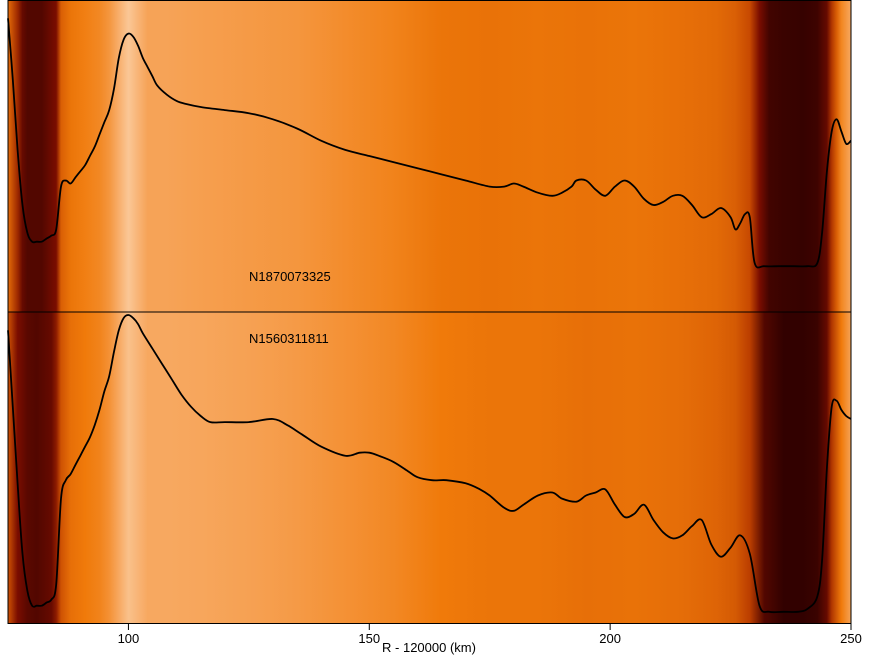  I want to click on x-axis-title: R - 120000 (km), so click(429, 647).